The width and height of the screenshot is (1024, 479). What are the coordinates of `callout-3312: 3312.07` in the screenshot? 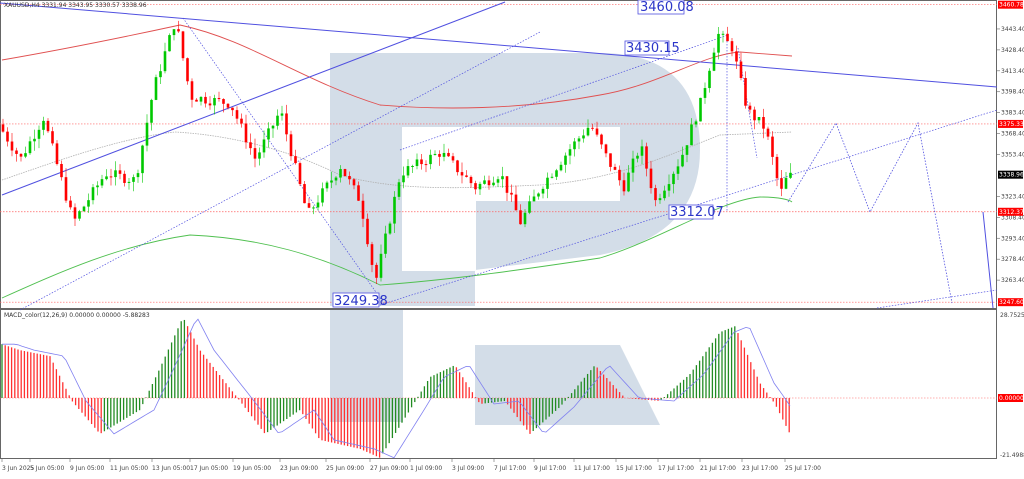 It's located at (696, 212).